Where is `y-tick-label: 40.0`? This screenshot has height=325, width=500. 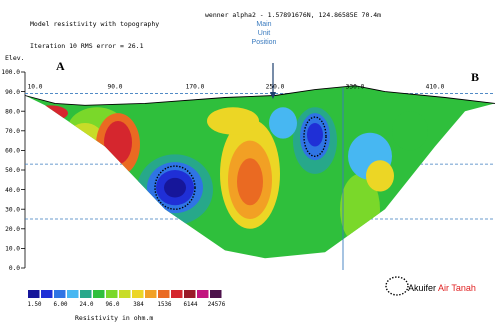
y-tick-label: 40.0 is located at coordinates (12, 190).